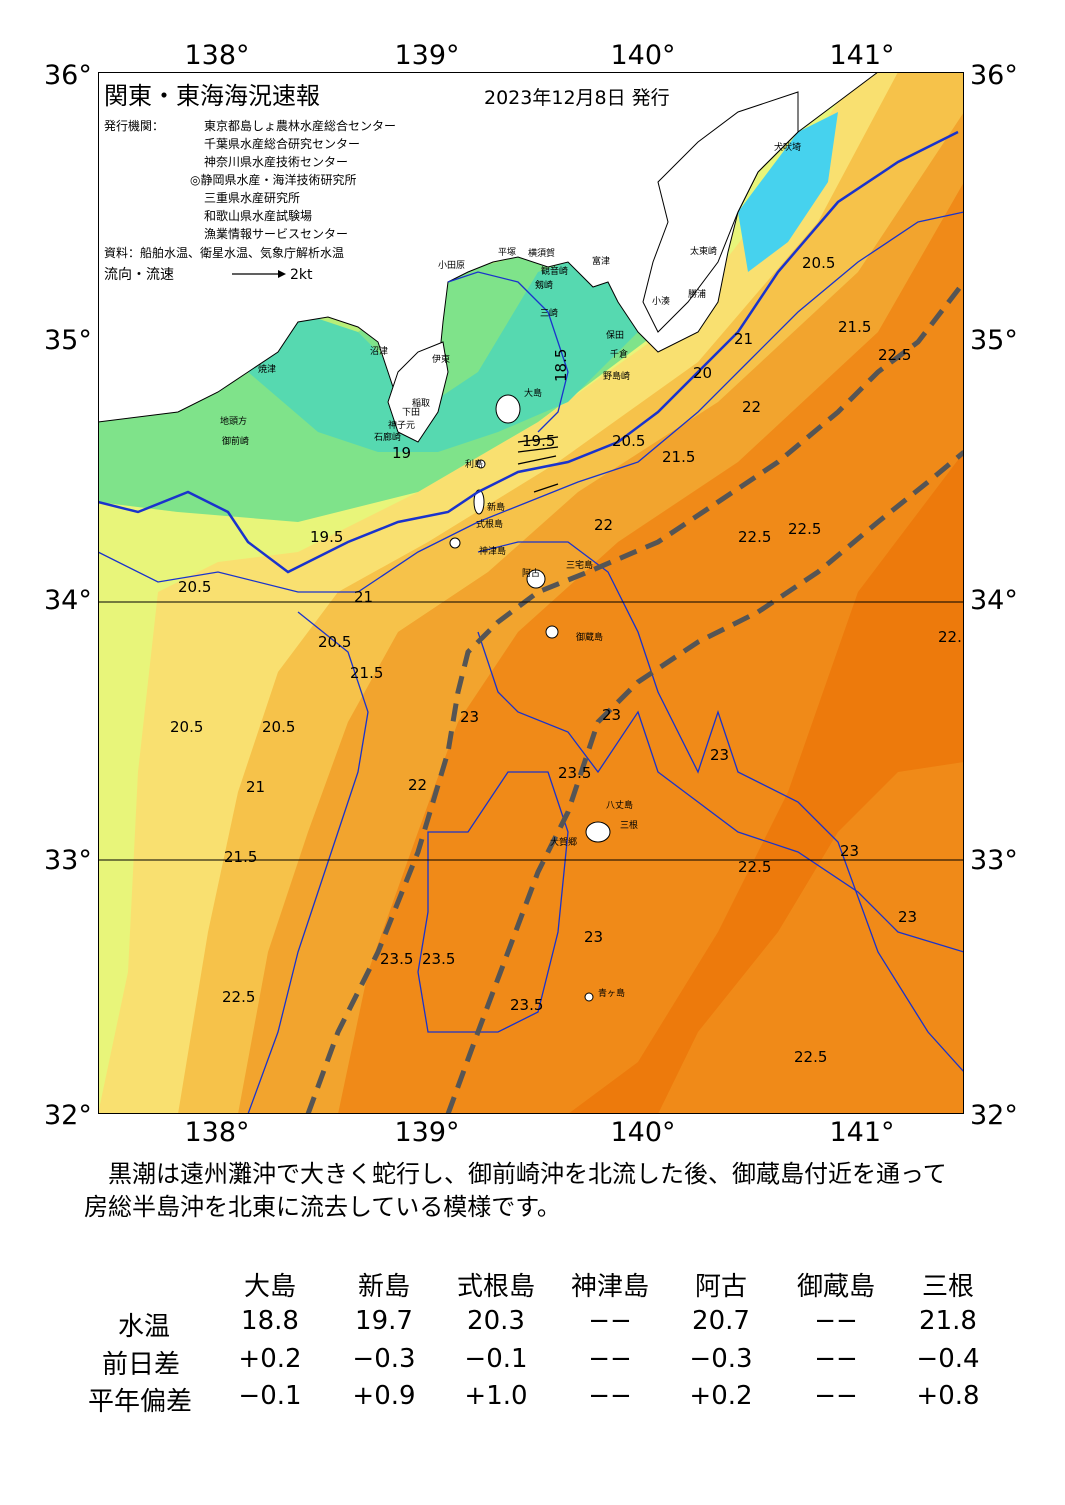 The height and width of the screenshot is (1505, 1065). I want to click on lat-label-34-right: 34°, so click(994, 600).